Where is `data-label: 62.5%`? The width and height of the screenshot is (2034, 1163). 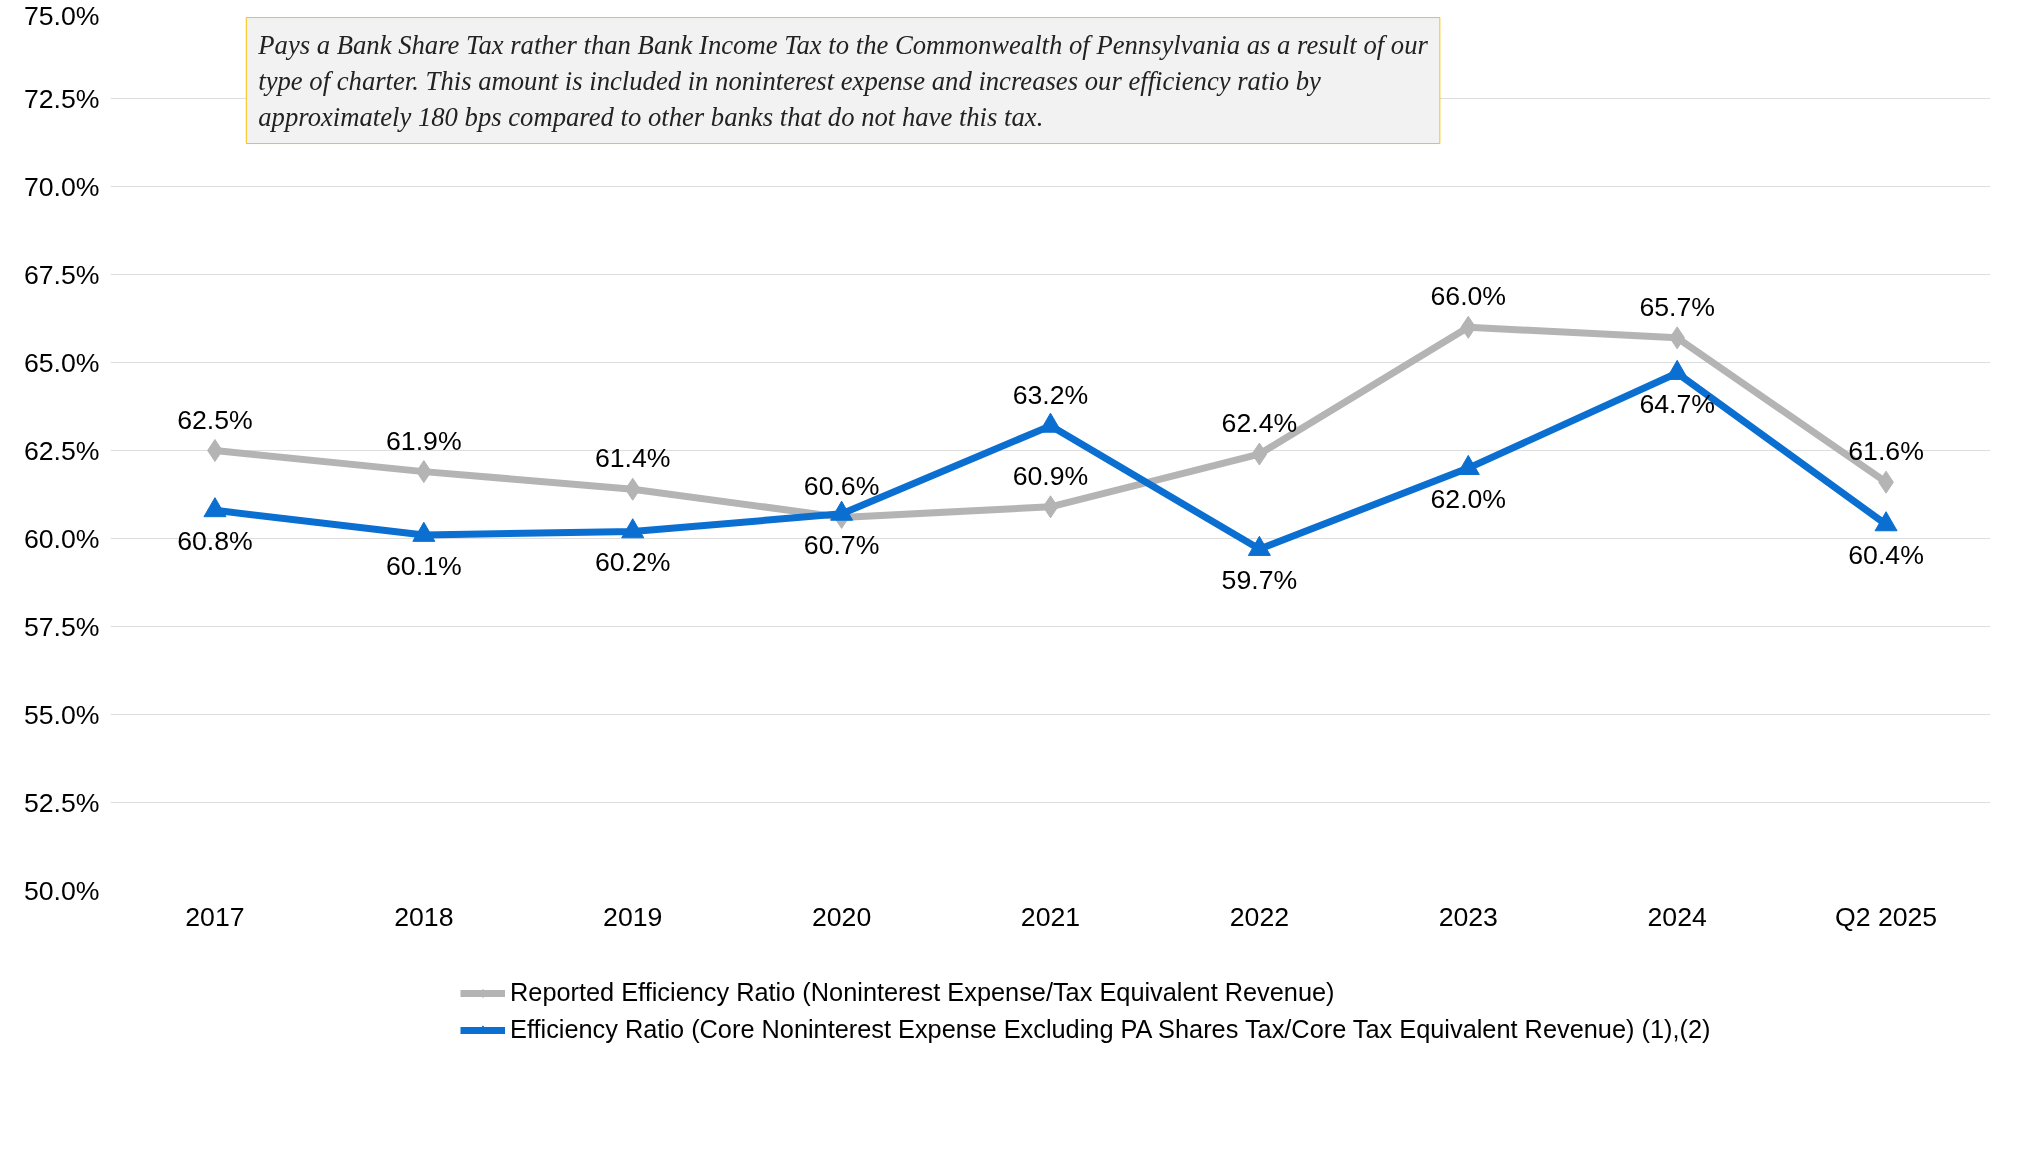
data-label: 62.5% is located at coordinates (215, 419).